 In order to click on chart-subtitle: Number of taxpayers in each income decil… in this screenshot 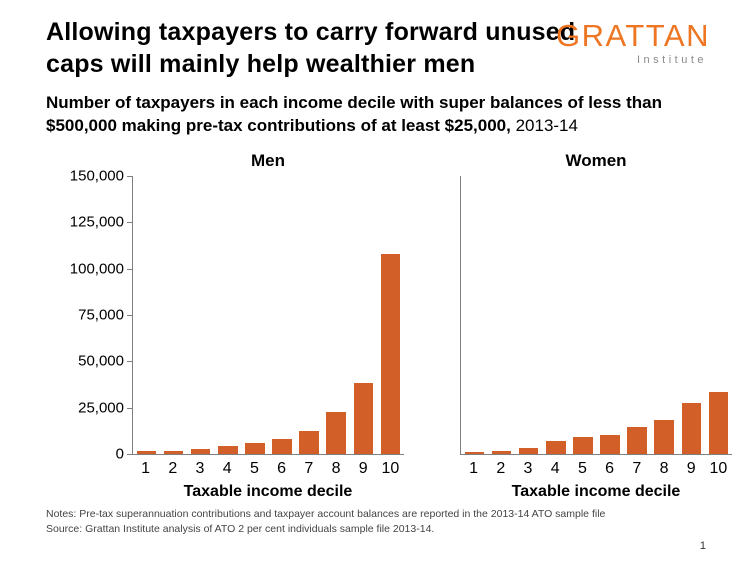, I will do `click(381, 115)`.